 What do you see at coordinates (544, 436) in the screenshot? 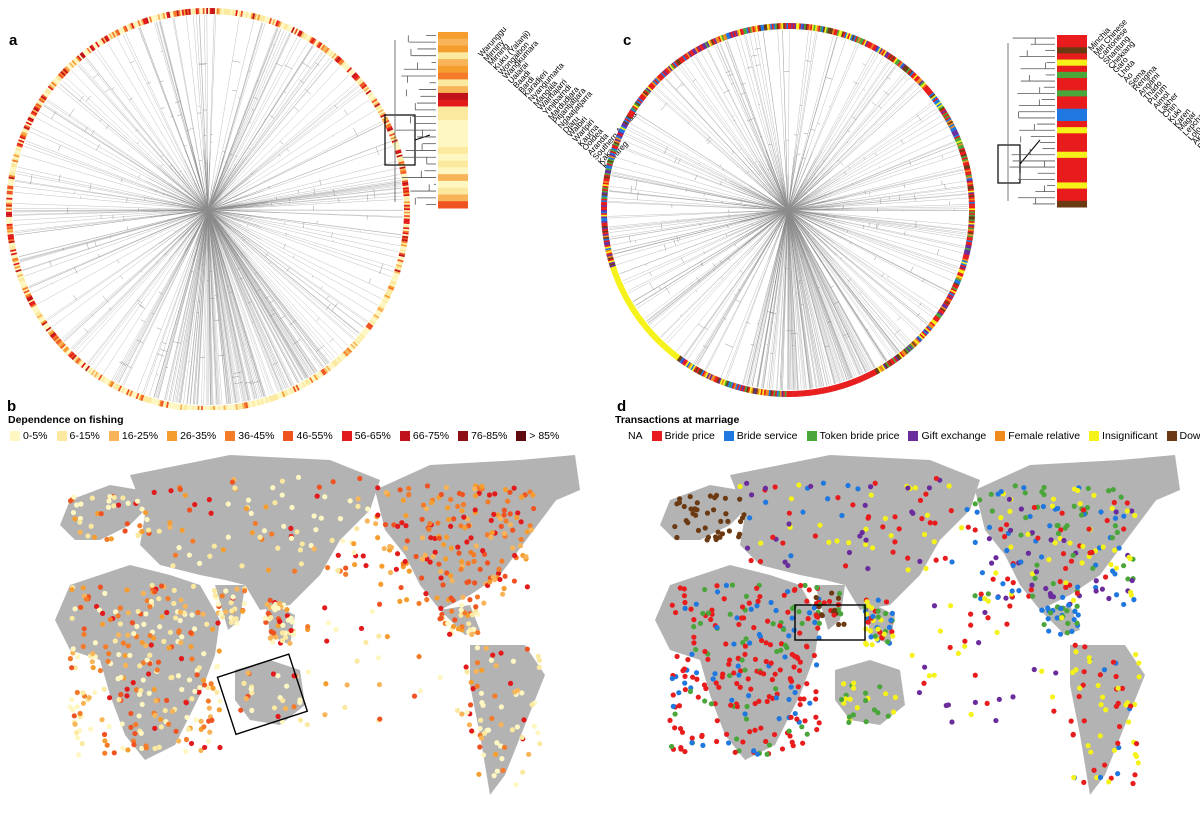
I see `fishing-legend-label: > 85%` at bounding box center [544, 436].